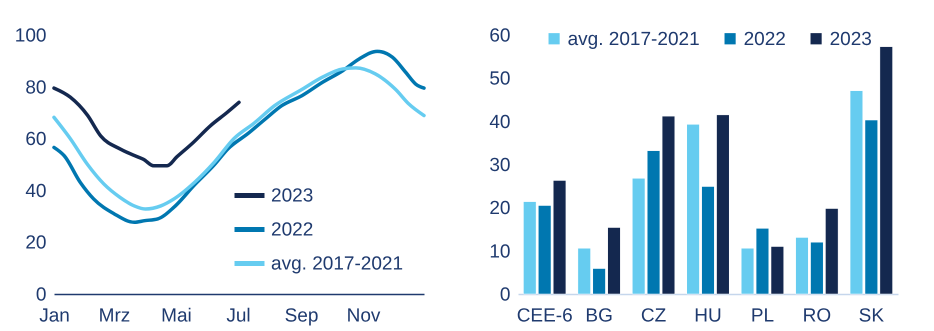 Image resolution: width=934 pixels, height=331 pixels. I want to click on x-tick-label: Mrz, so click(114, 316).